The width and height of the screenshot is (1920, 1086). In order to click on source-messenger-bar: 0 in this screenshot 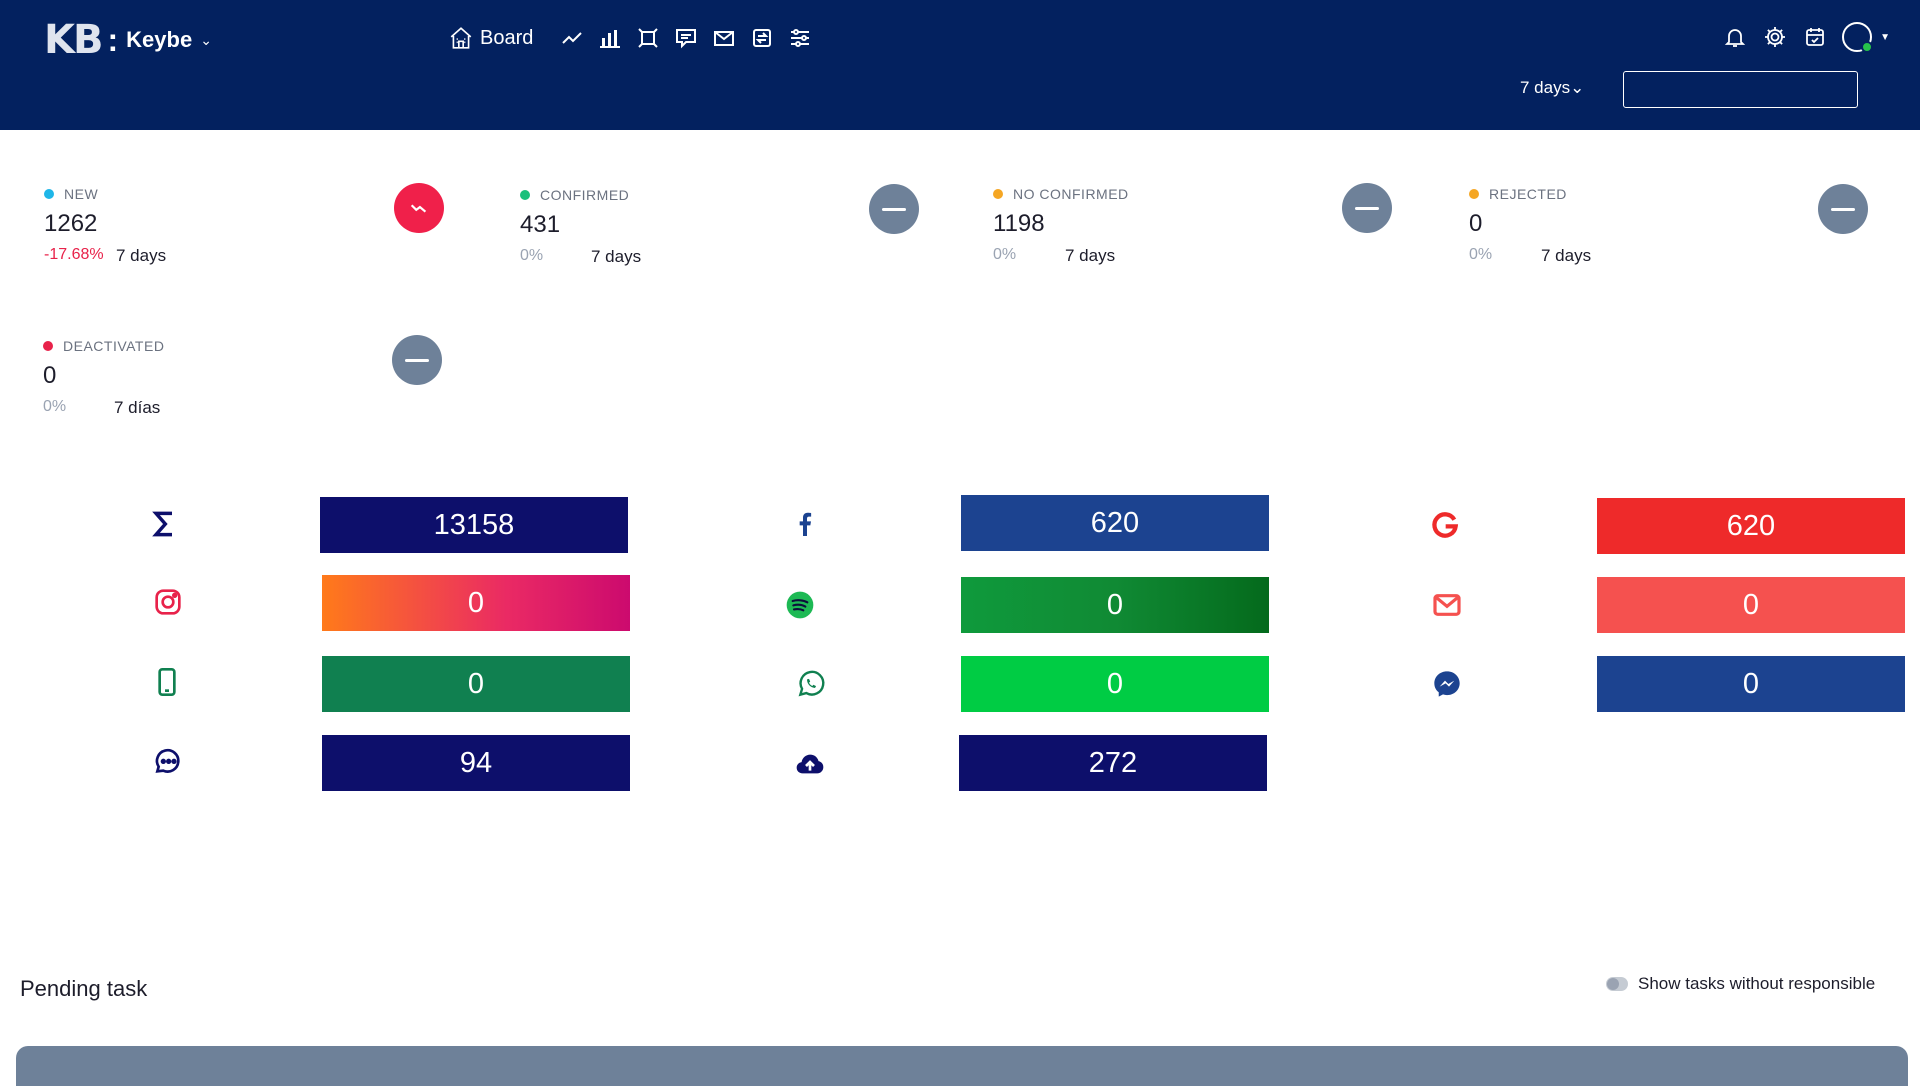, I will do `click(1751, 684)`.